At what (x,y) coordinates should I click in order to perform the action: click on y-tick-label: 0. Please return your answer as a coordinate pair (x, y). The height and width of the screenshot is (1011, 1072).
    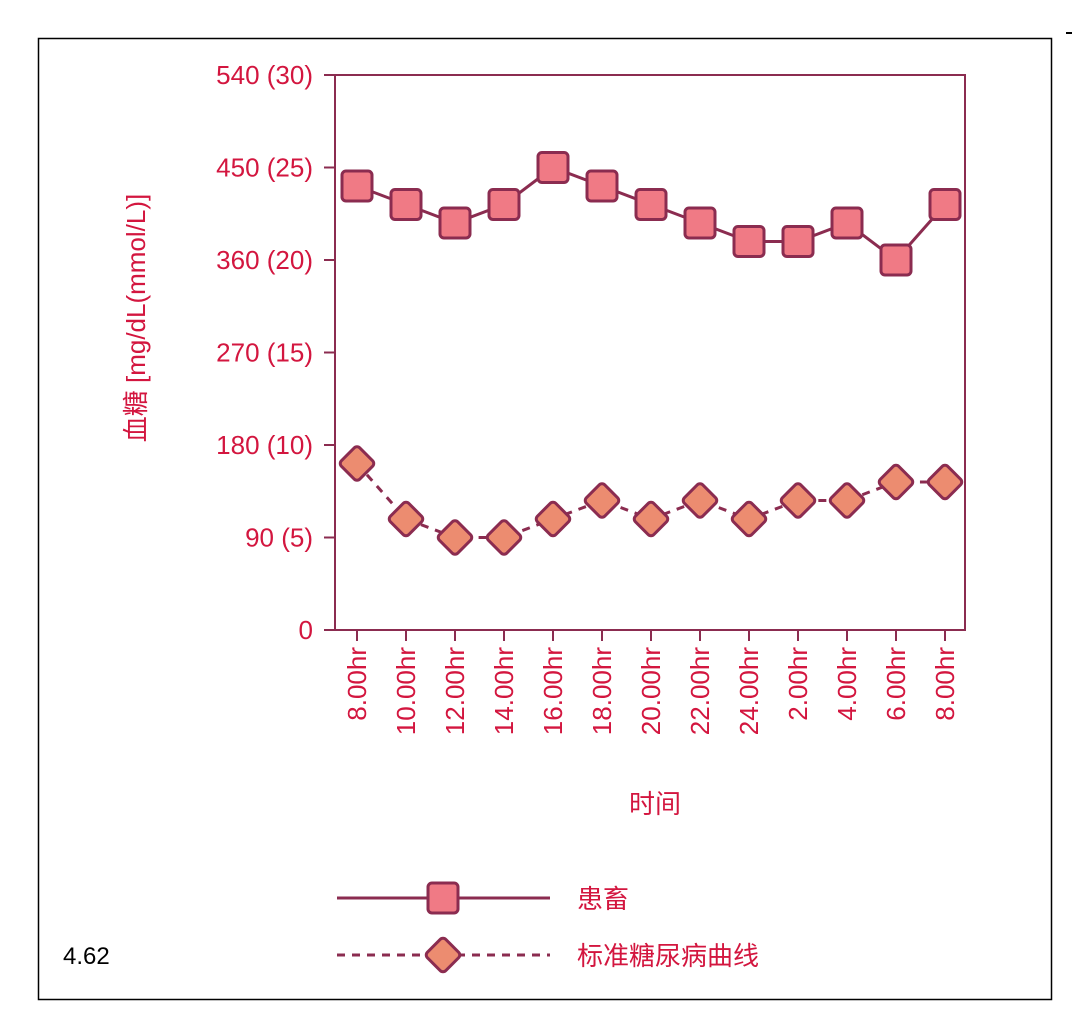
    Looking at the image, I should click on (306, 630).